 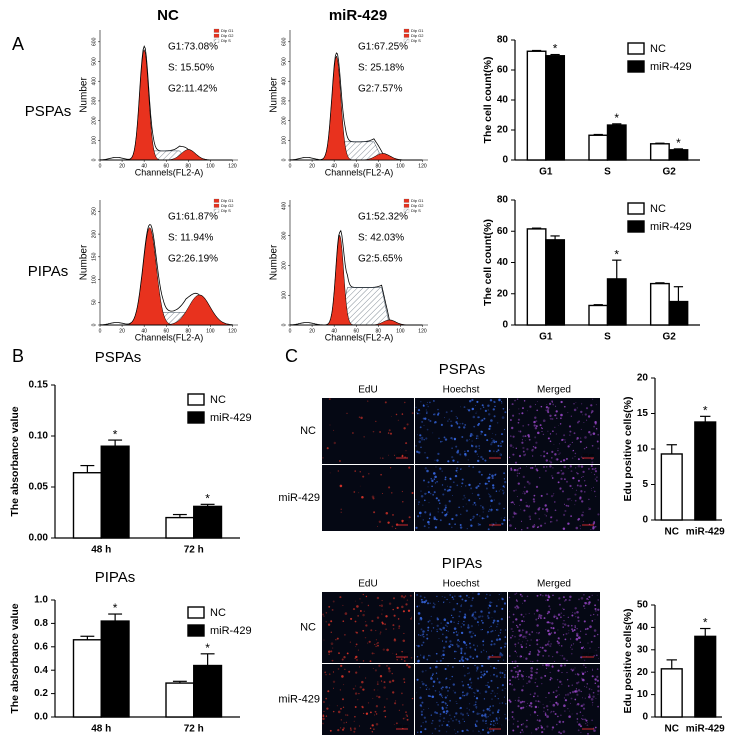 I want to click on y-axis-label: Number, so click(x=84, y=262).